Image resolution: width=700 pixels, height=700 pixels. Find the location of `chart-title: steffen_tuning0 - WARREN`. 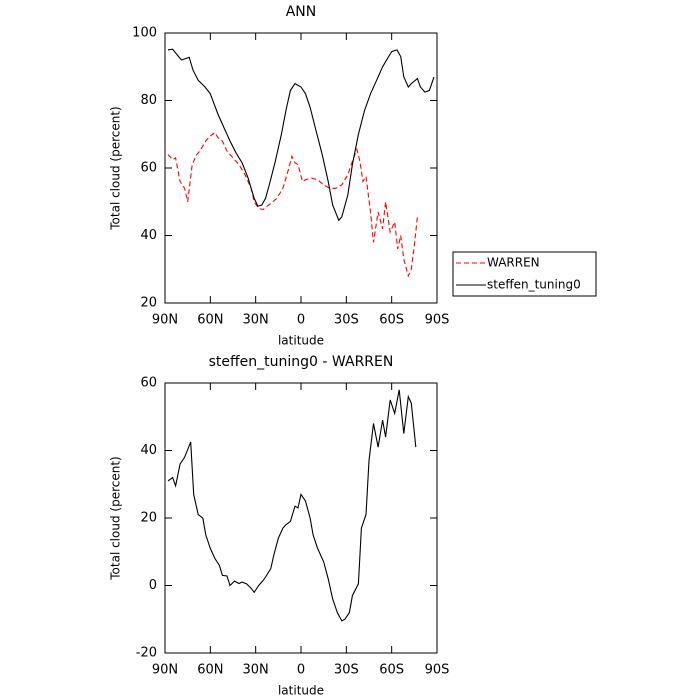

chart-title: steffen_tuning0 - WARREN is located at coordinates (301, 362).